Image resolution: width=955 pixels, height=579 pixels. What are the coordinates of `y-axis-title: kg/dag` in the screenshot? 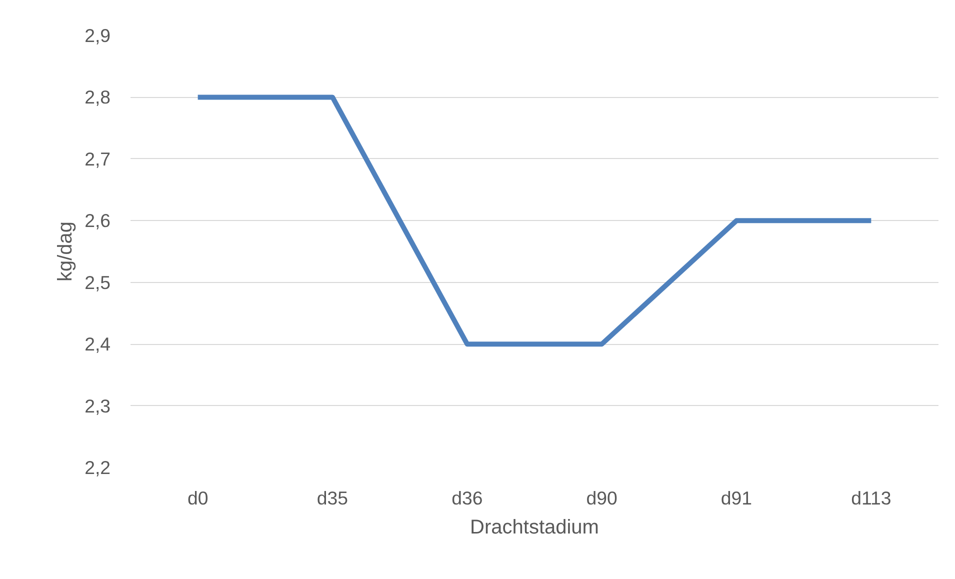 It's located at (65, 251).